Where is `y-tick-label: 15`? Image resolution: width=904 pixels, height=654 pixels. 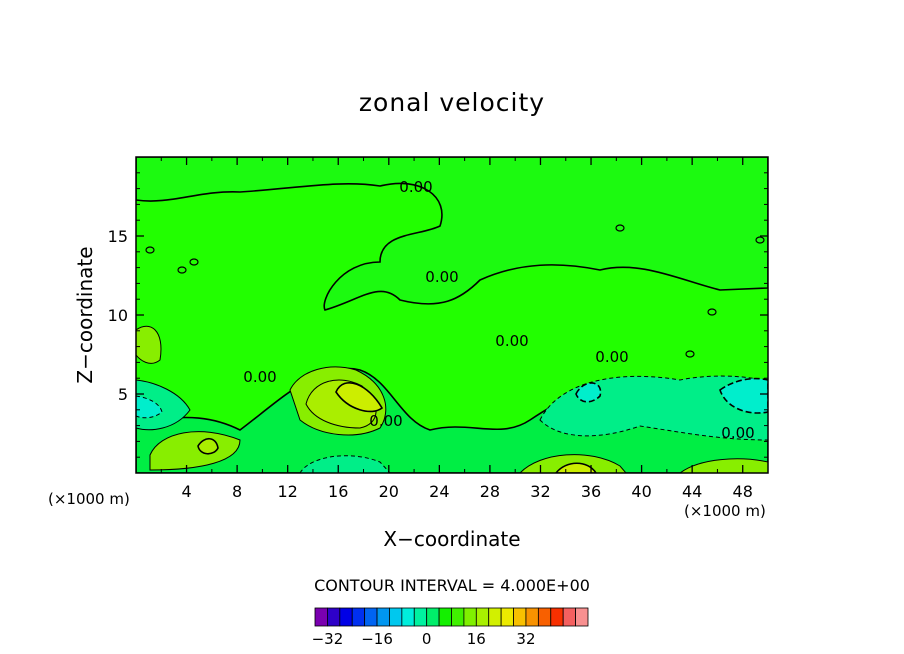
y-tick-label: 15 is located at coordinates (118, 236).